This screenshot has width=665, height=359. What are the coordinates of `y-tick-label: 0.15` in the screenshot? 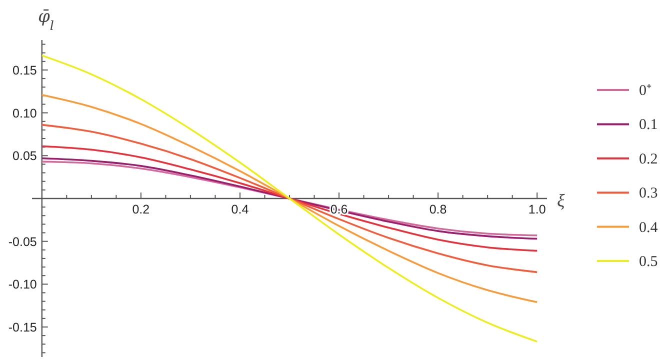 It's located at (24, 70).